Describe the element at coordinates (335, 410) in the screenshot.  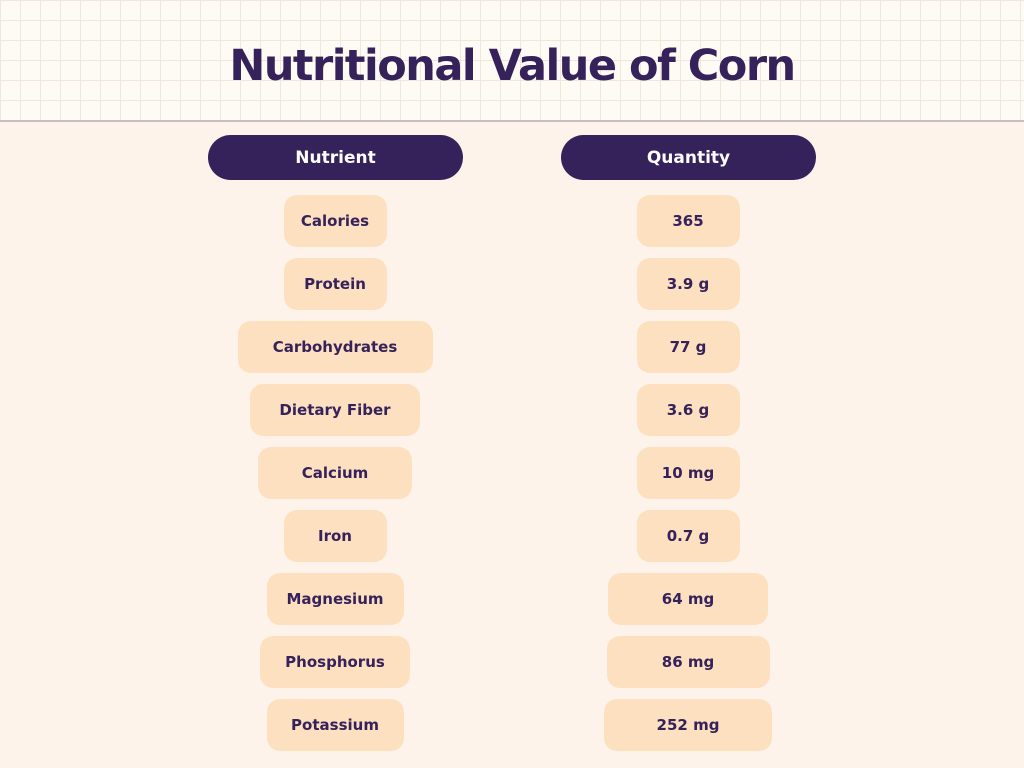
I see `nutrient-cell: Dietary Fiber` at that location.